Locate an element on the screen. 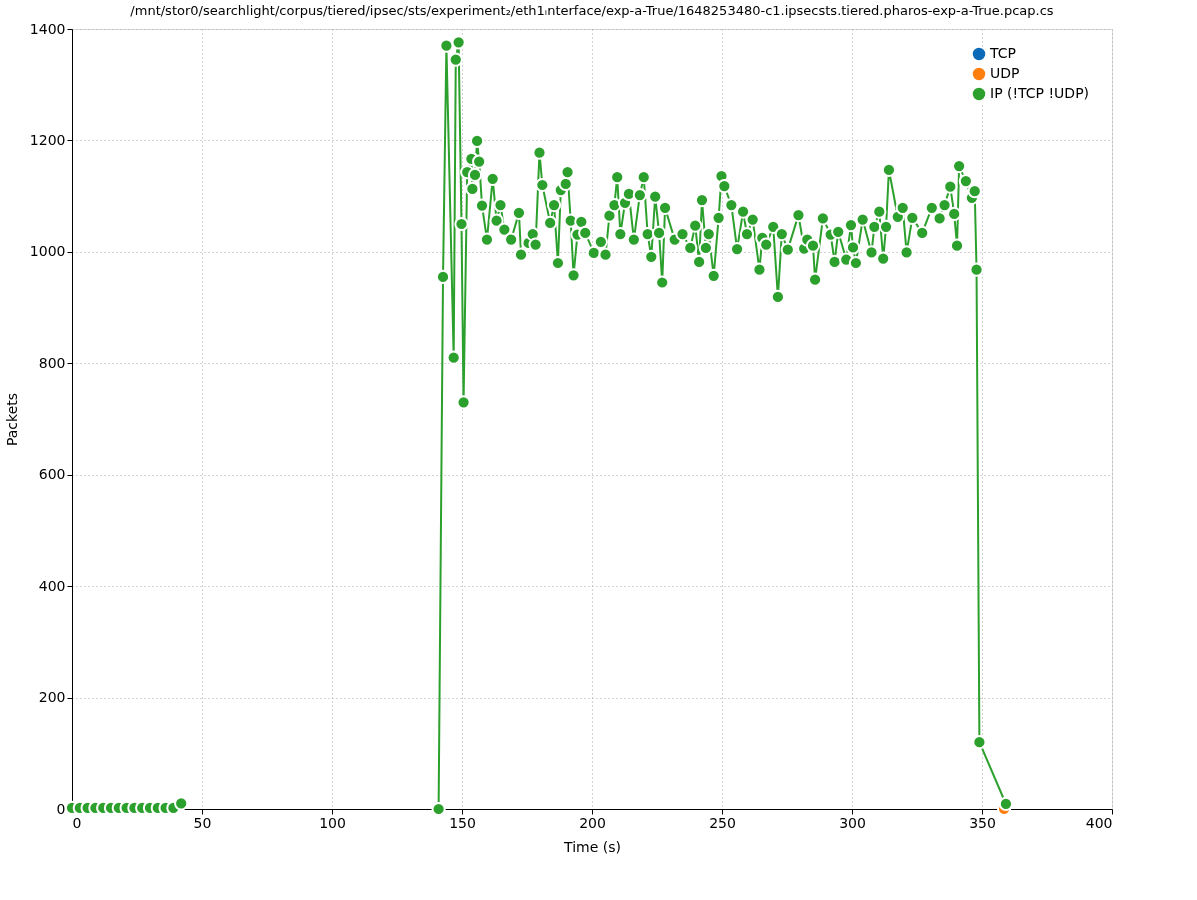  x-tick-label: 150 is located at coordinates (462, 822).